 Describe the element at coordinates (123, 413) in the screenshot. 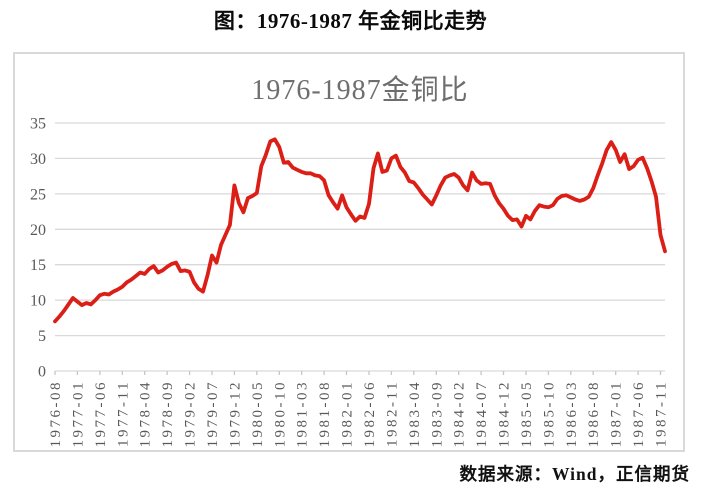

I see `x-tick-label: 1977-11` at that location.